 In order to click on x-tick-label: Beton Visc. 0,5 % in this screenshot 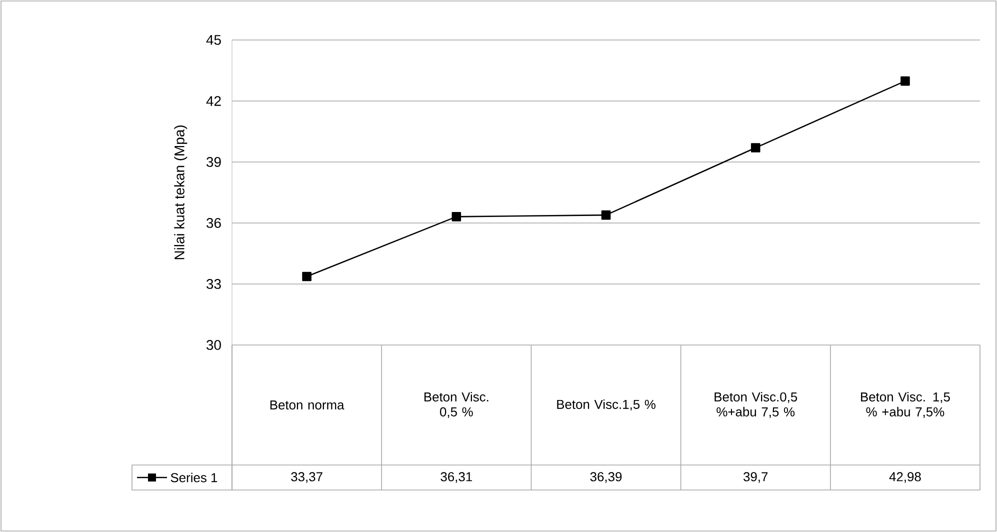, I will do `click(456, 405)`.